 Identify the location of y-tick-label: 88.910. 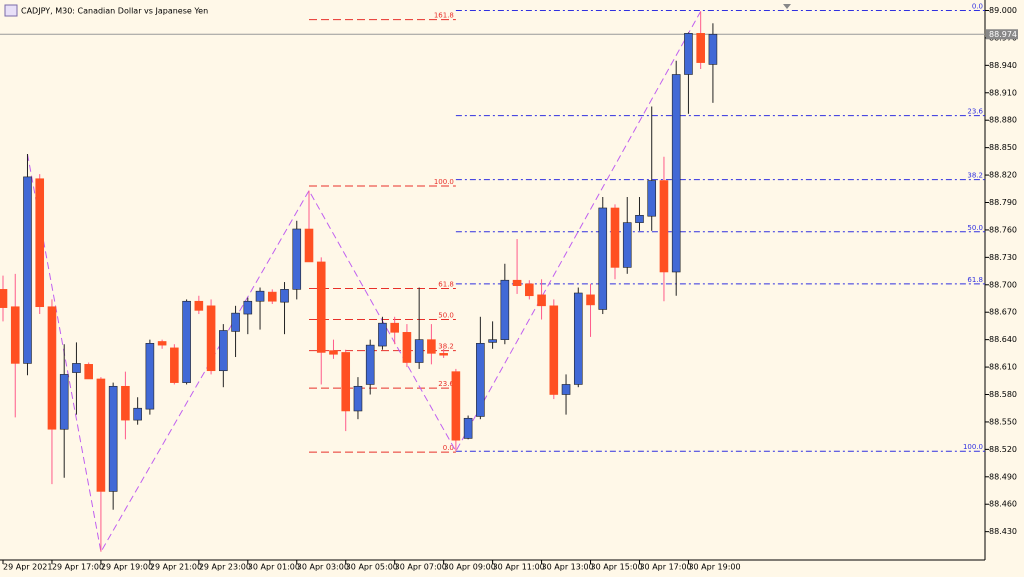
(1003, 92).